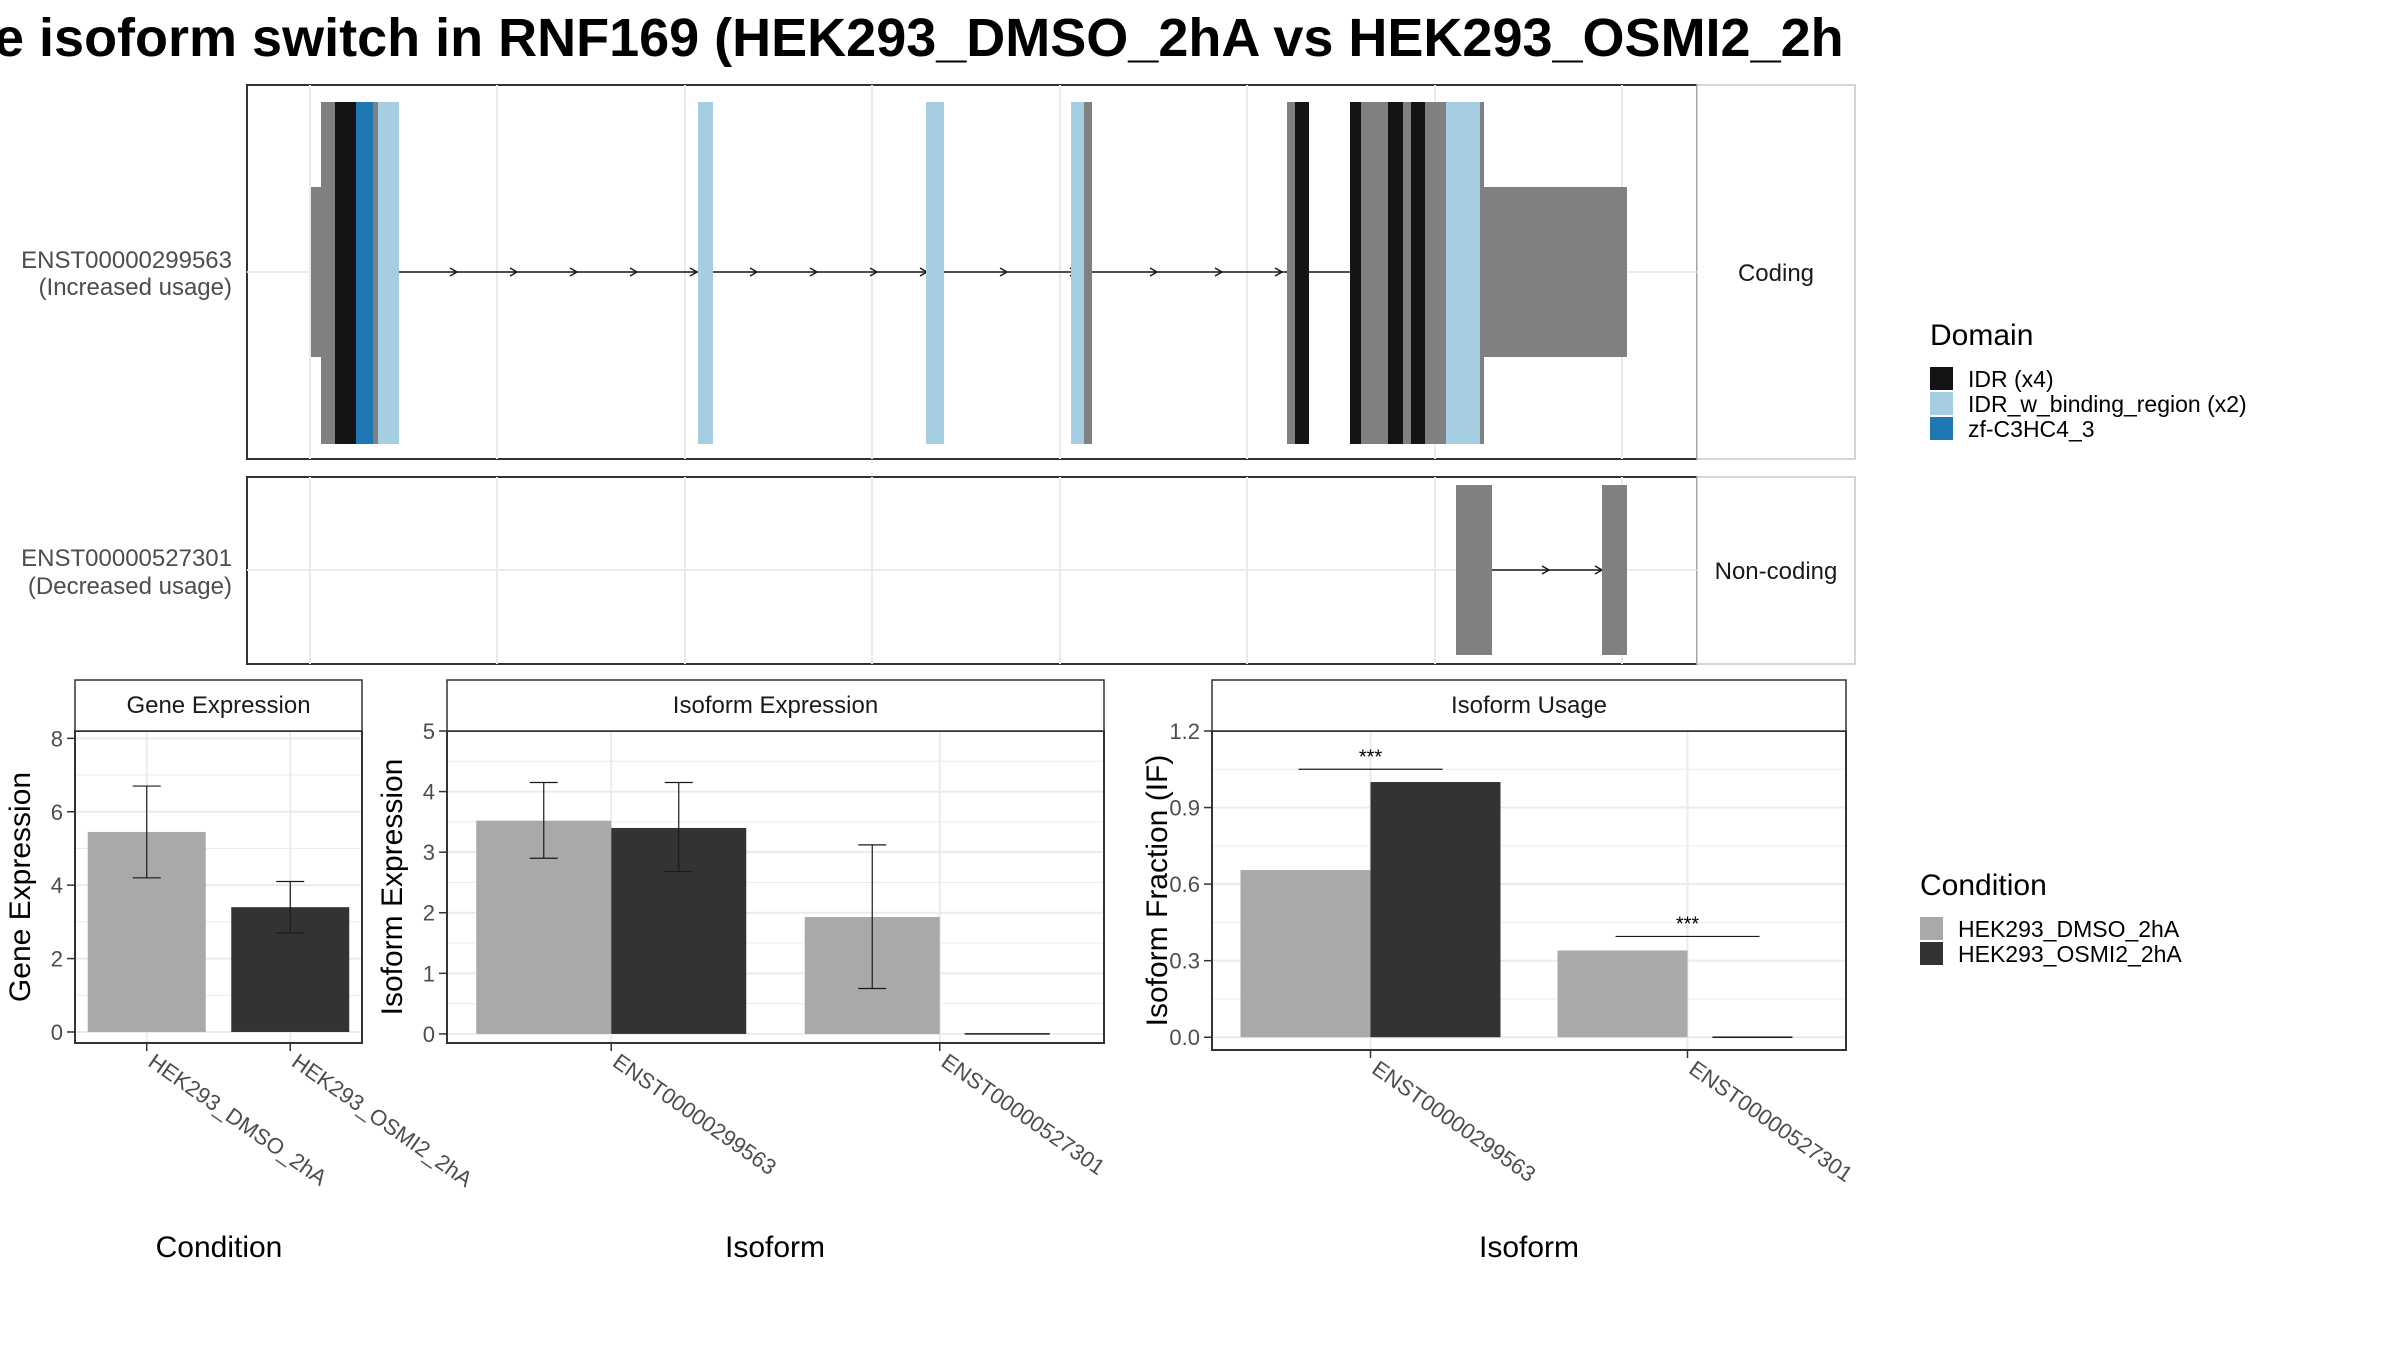 Image resolution: width=2400 pixels, height=1350 pixels. What do you see at coordinates (57, 738) in the screenshot?
I see `y-tick-label: 8` at bounding box center [57, 738].